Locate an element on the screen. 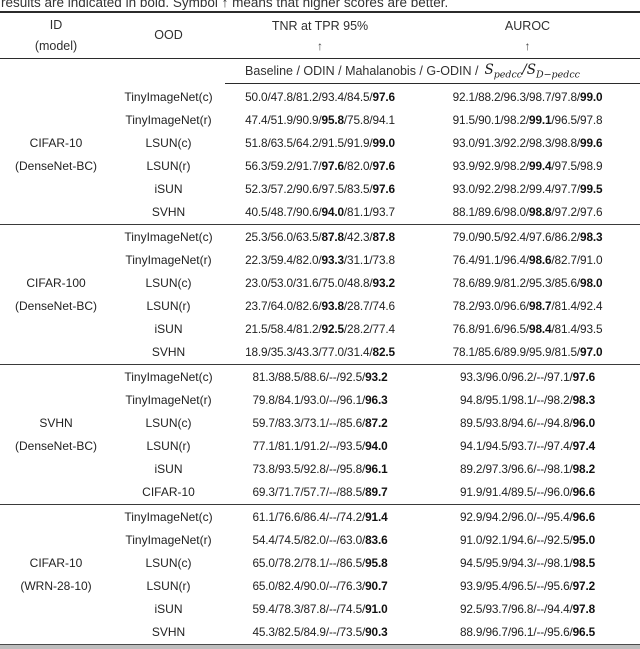 The image size is (640, 649). tnr-cell: 59.7/83.3/73.1/--/85.6/87.2 is located at coordinates (320, 422).